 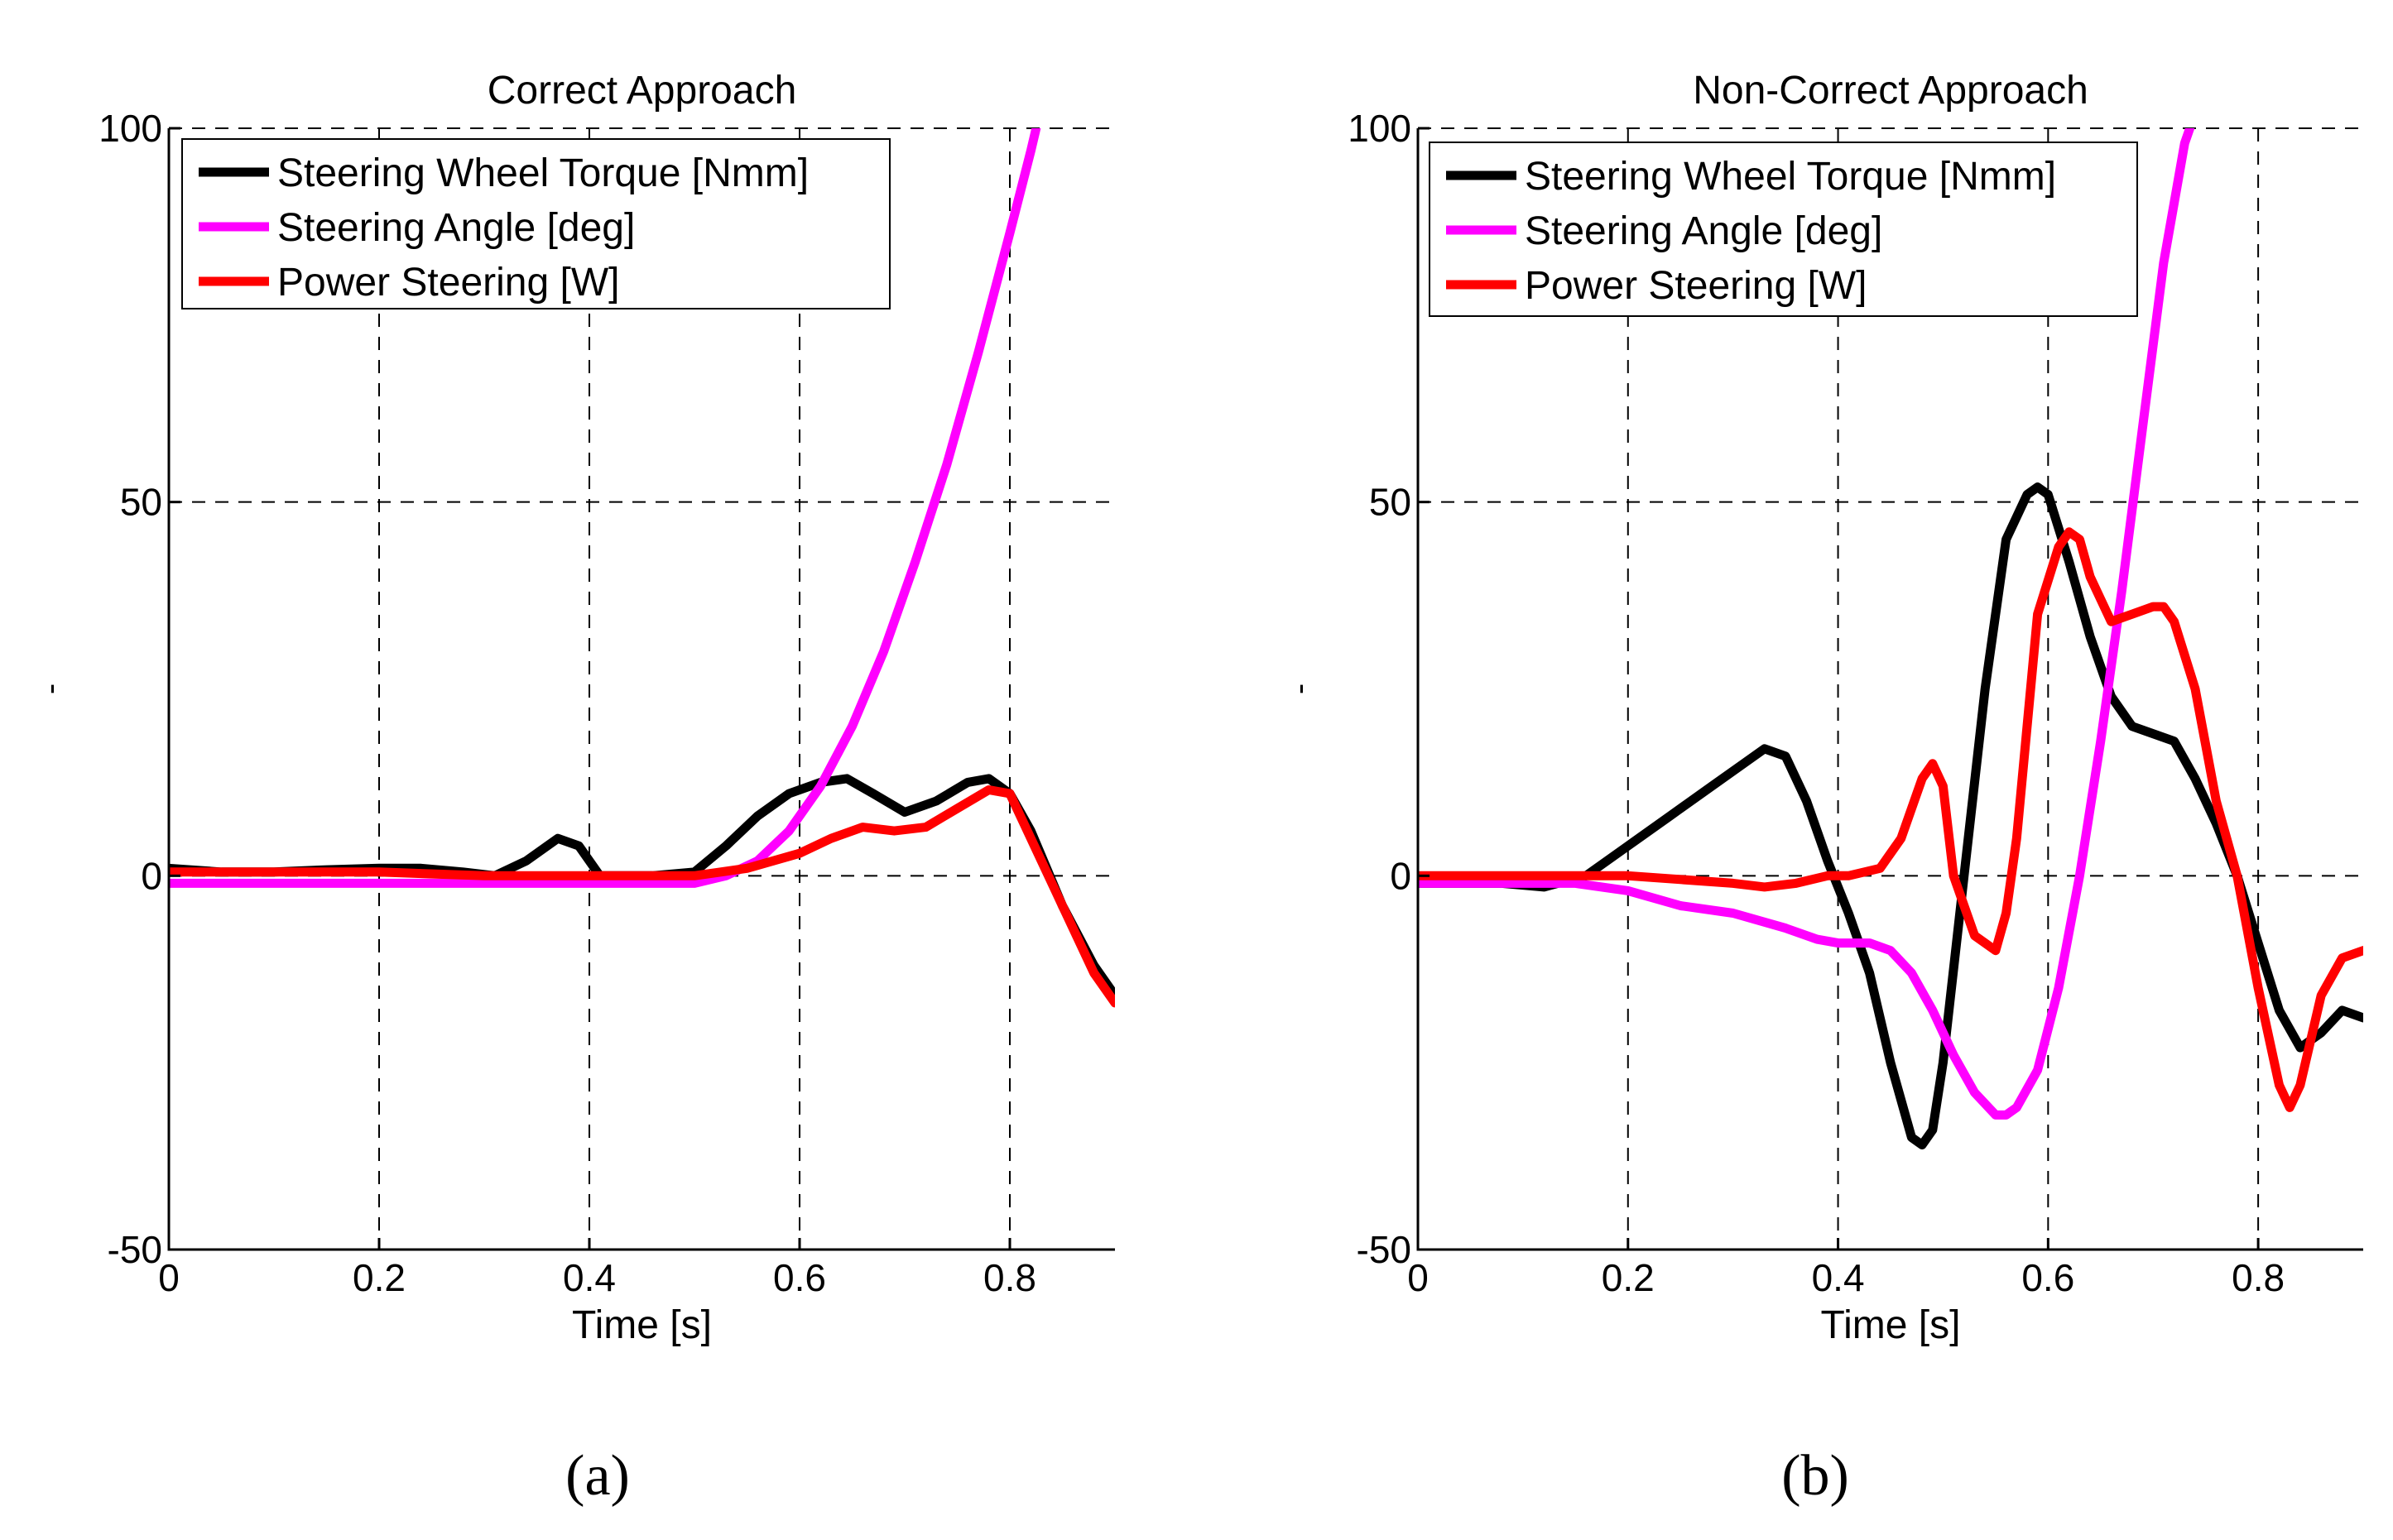 I want to click on panel-b-xtick-label: 0.2, so click(x=1628, y=1278).